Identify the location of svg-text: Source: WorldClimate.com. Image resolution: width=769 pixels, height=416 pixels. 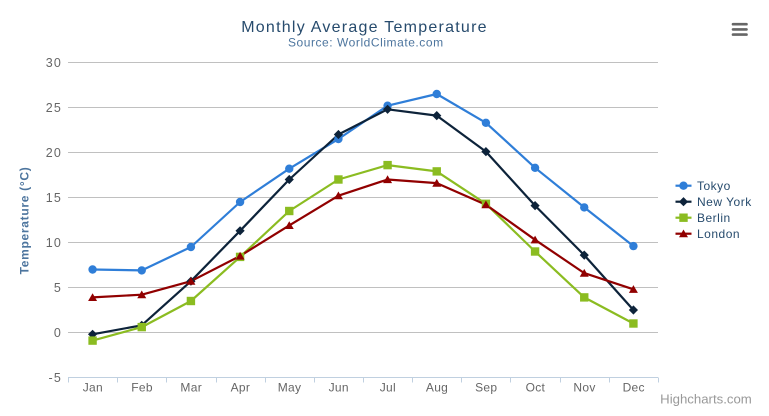
(366, 43).